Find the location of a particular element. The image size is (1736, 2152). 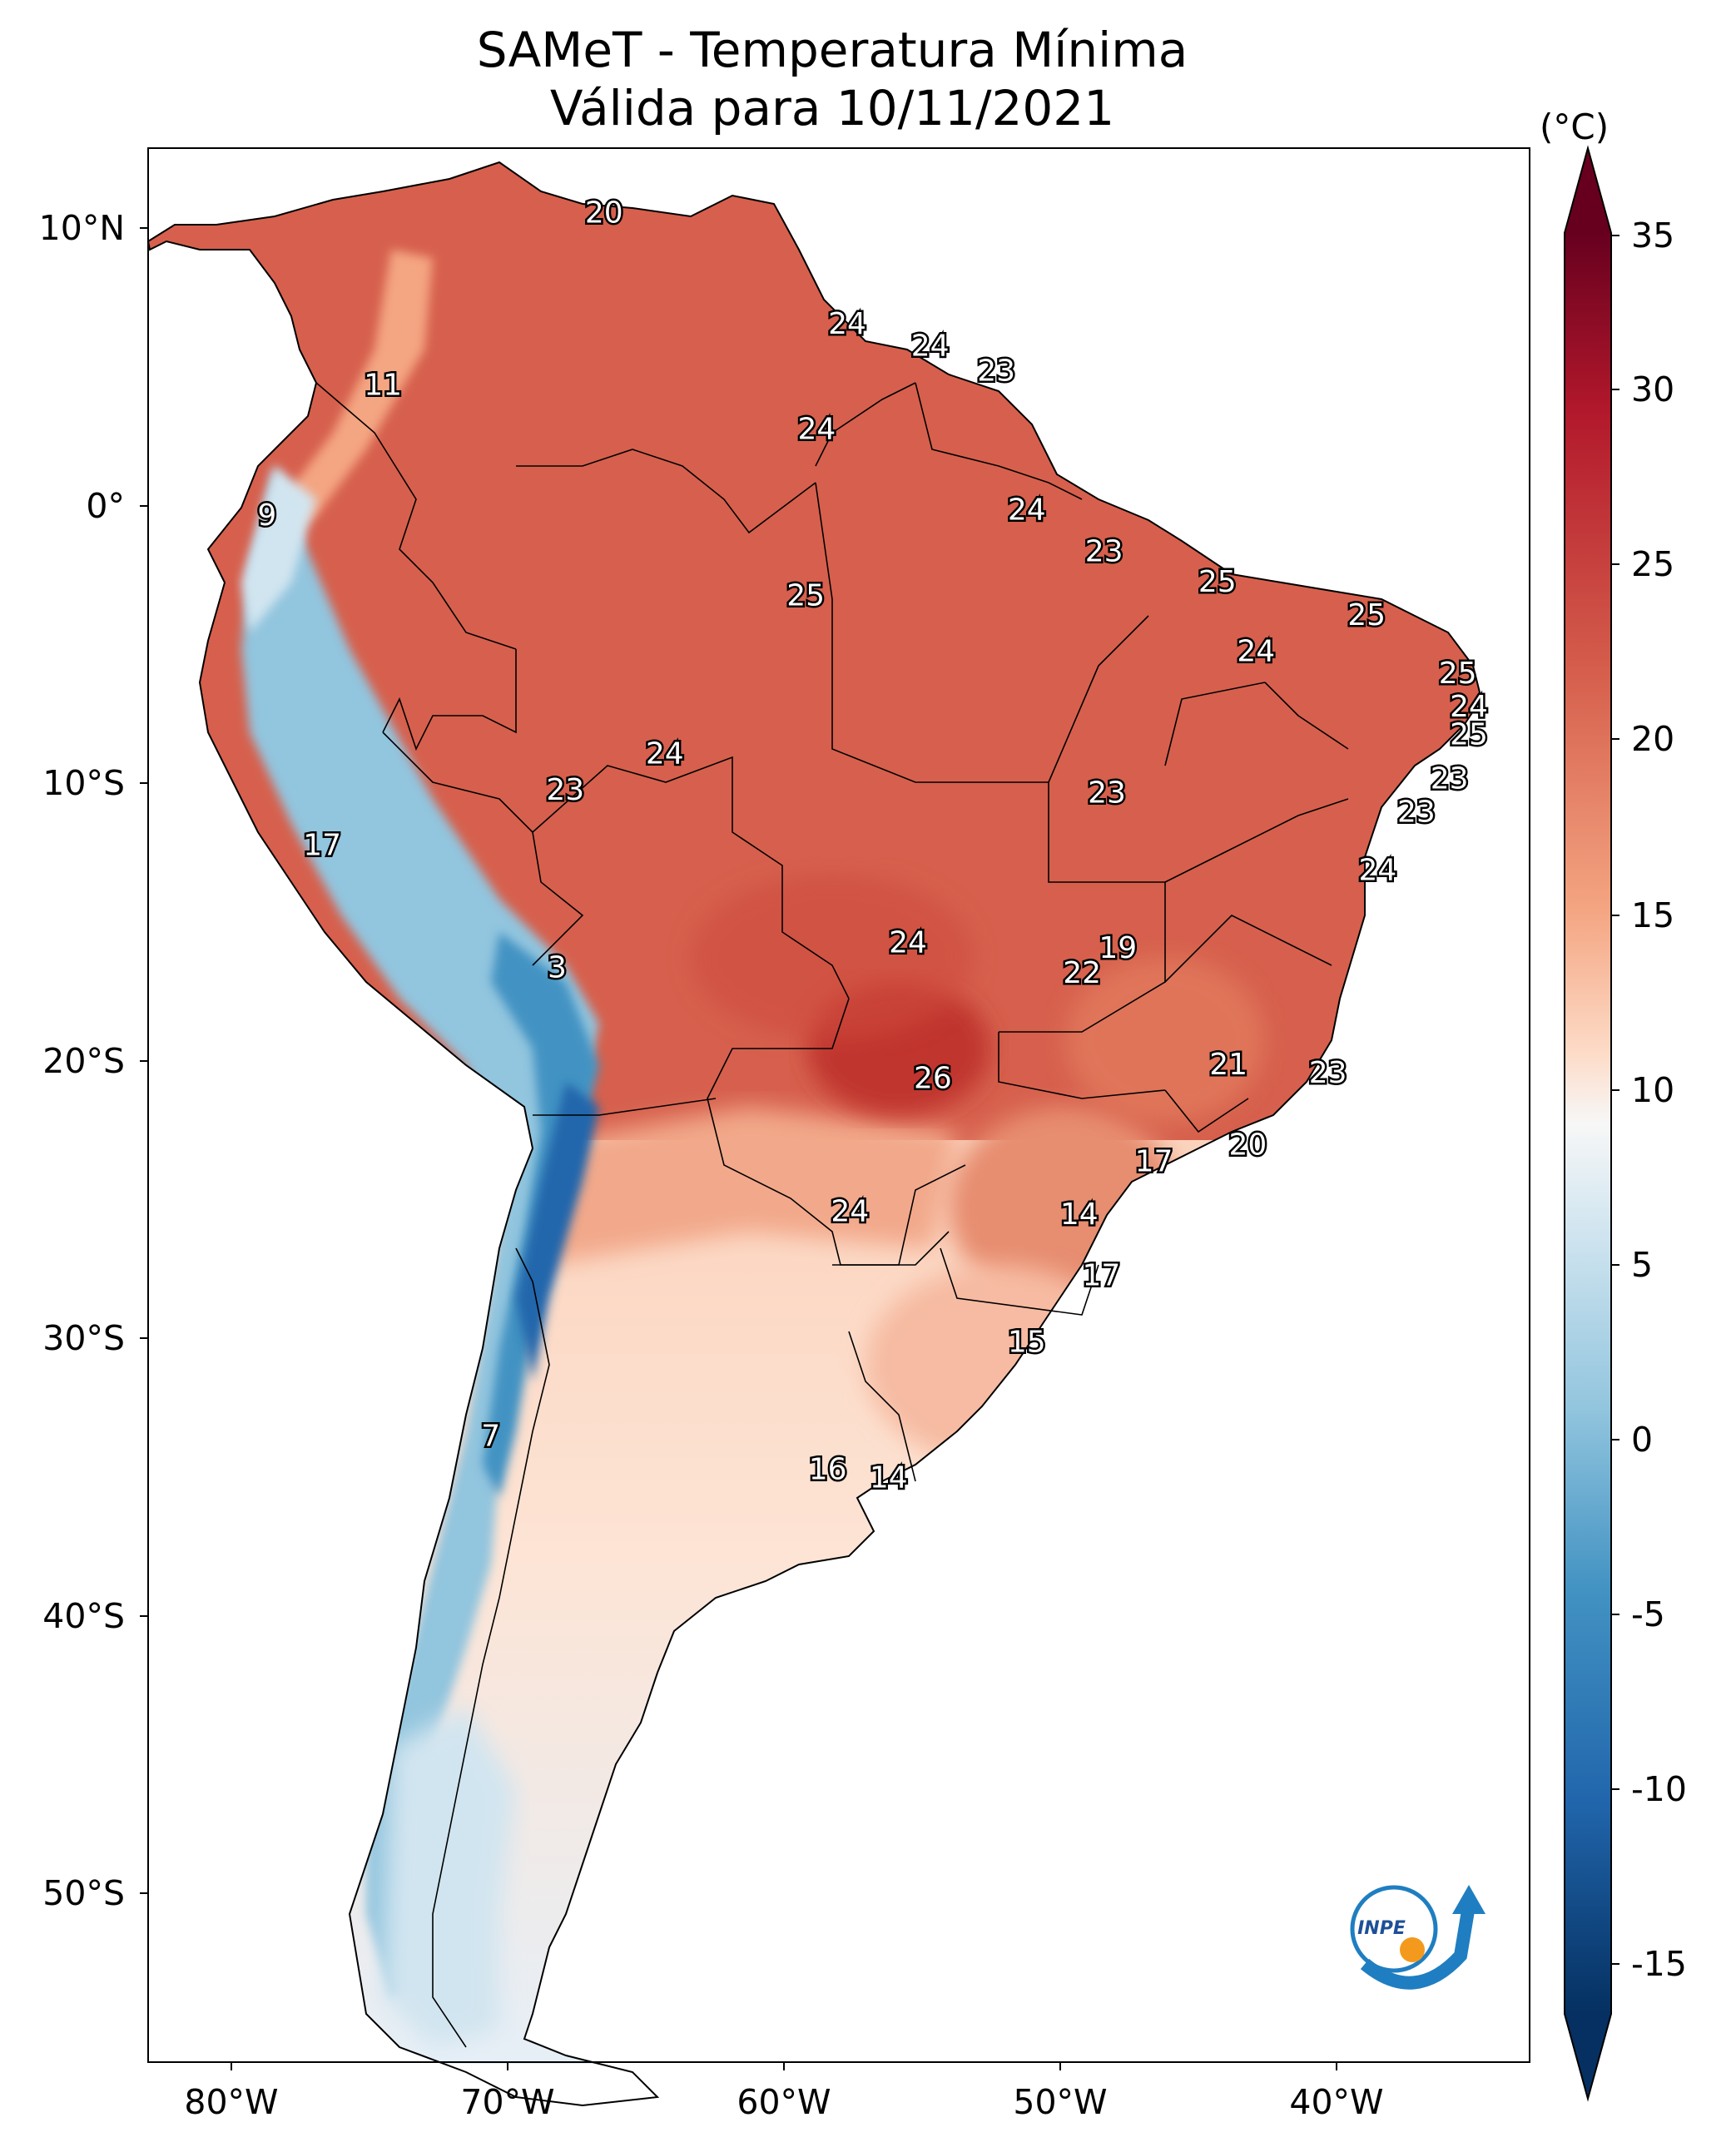

colorbar-tick-label: 10 is located at coordinates (1653, 1090).